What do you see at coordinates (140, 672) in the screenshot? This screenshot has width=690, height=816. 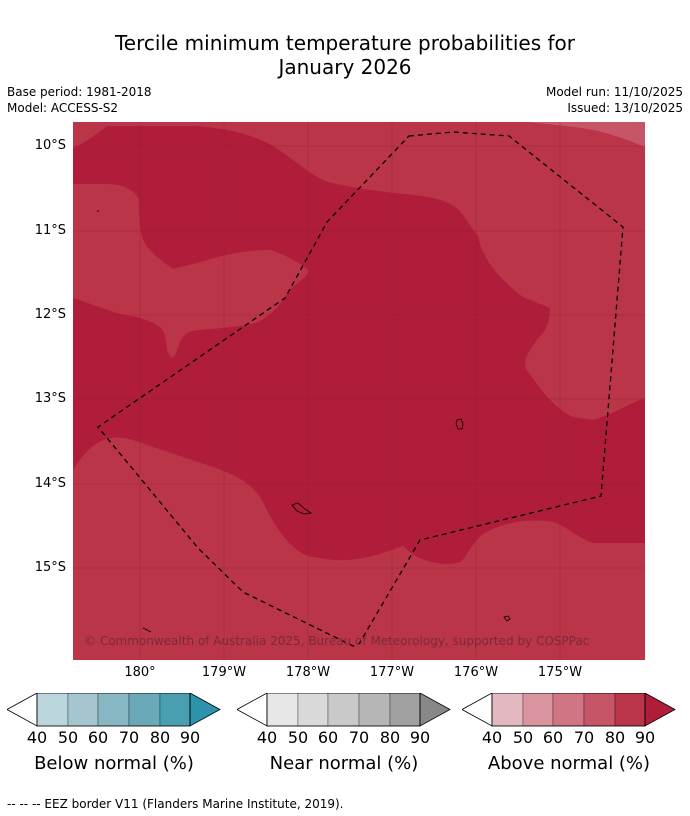 I see `lon-label-180: 180°` at bounding box center [140, 672].